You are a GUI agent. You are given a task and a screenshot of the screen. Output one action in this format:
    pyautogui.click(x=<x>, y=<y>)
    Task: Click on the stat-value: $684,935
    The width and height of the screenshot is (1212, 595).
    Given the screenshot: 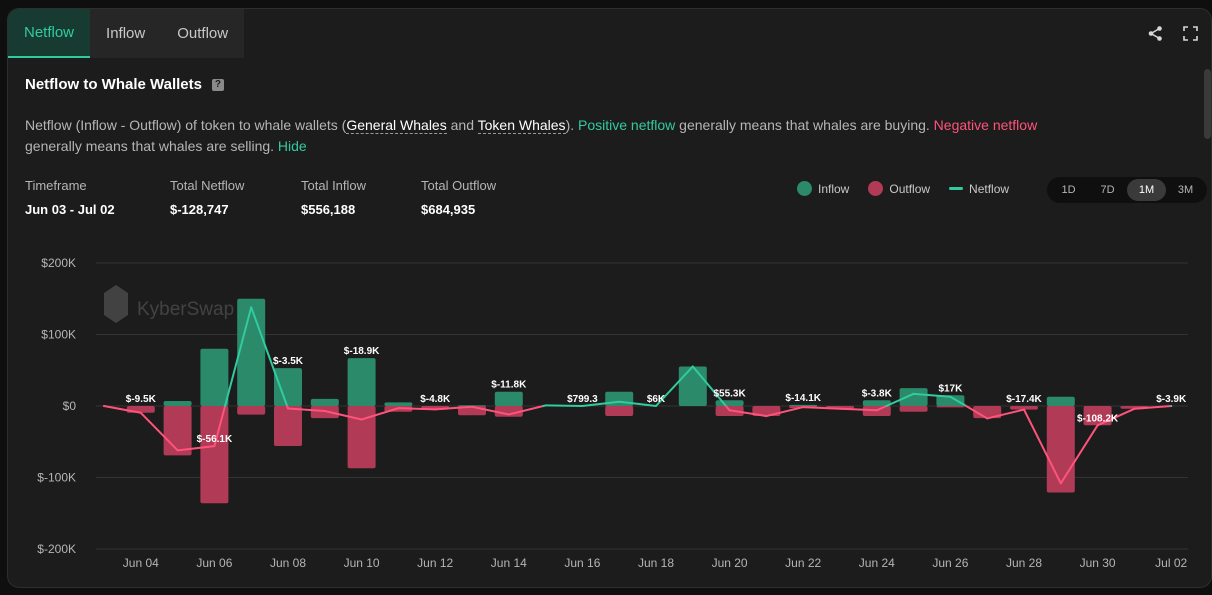 What is the action you would take?
    pyautogui.click(x=448, y=209)
    